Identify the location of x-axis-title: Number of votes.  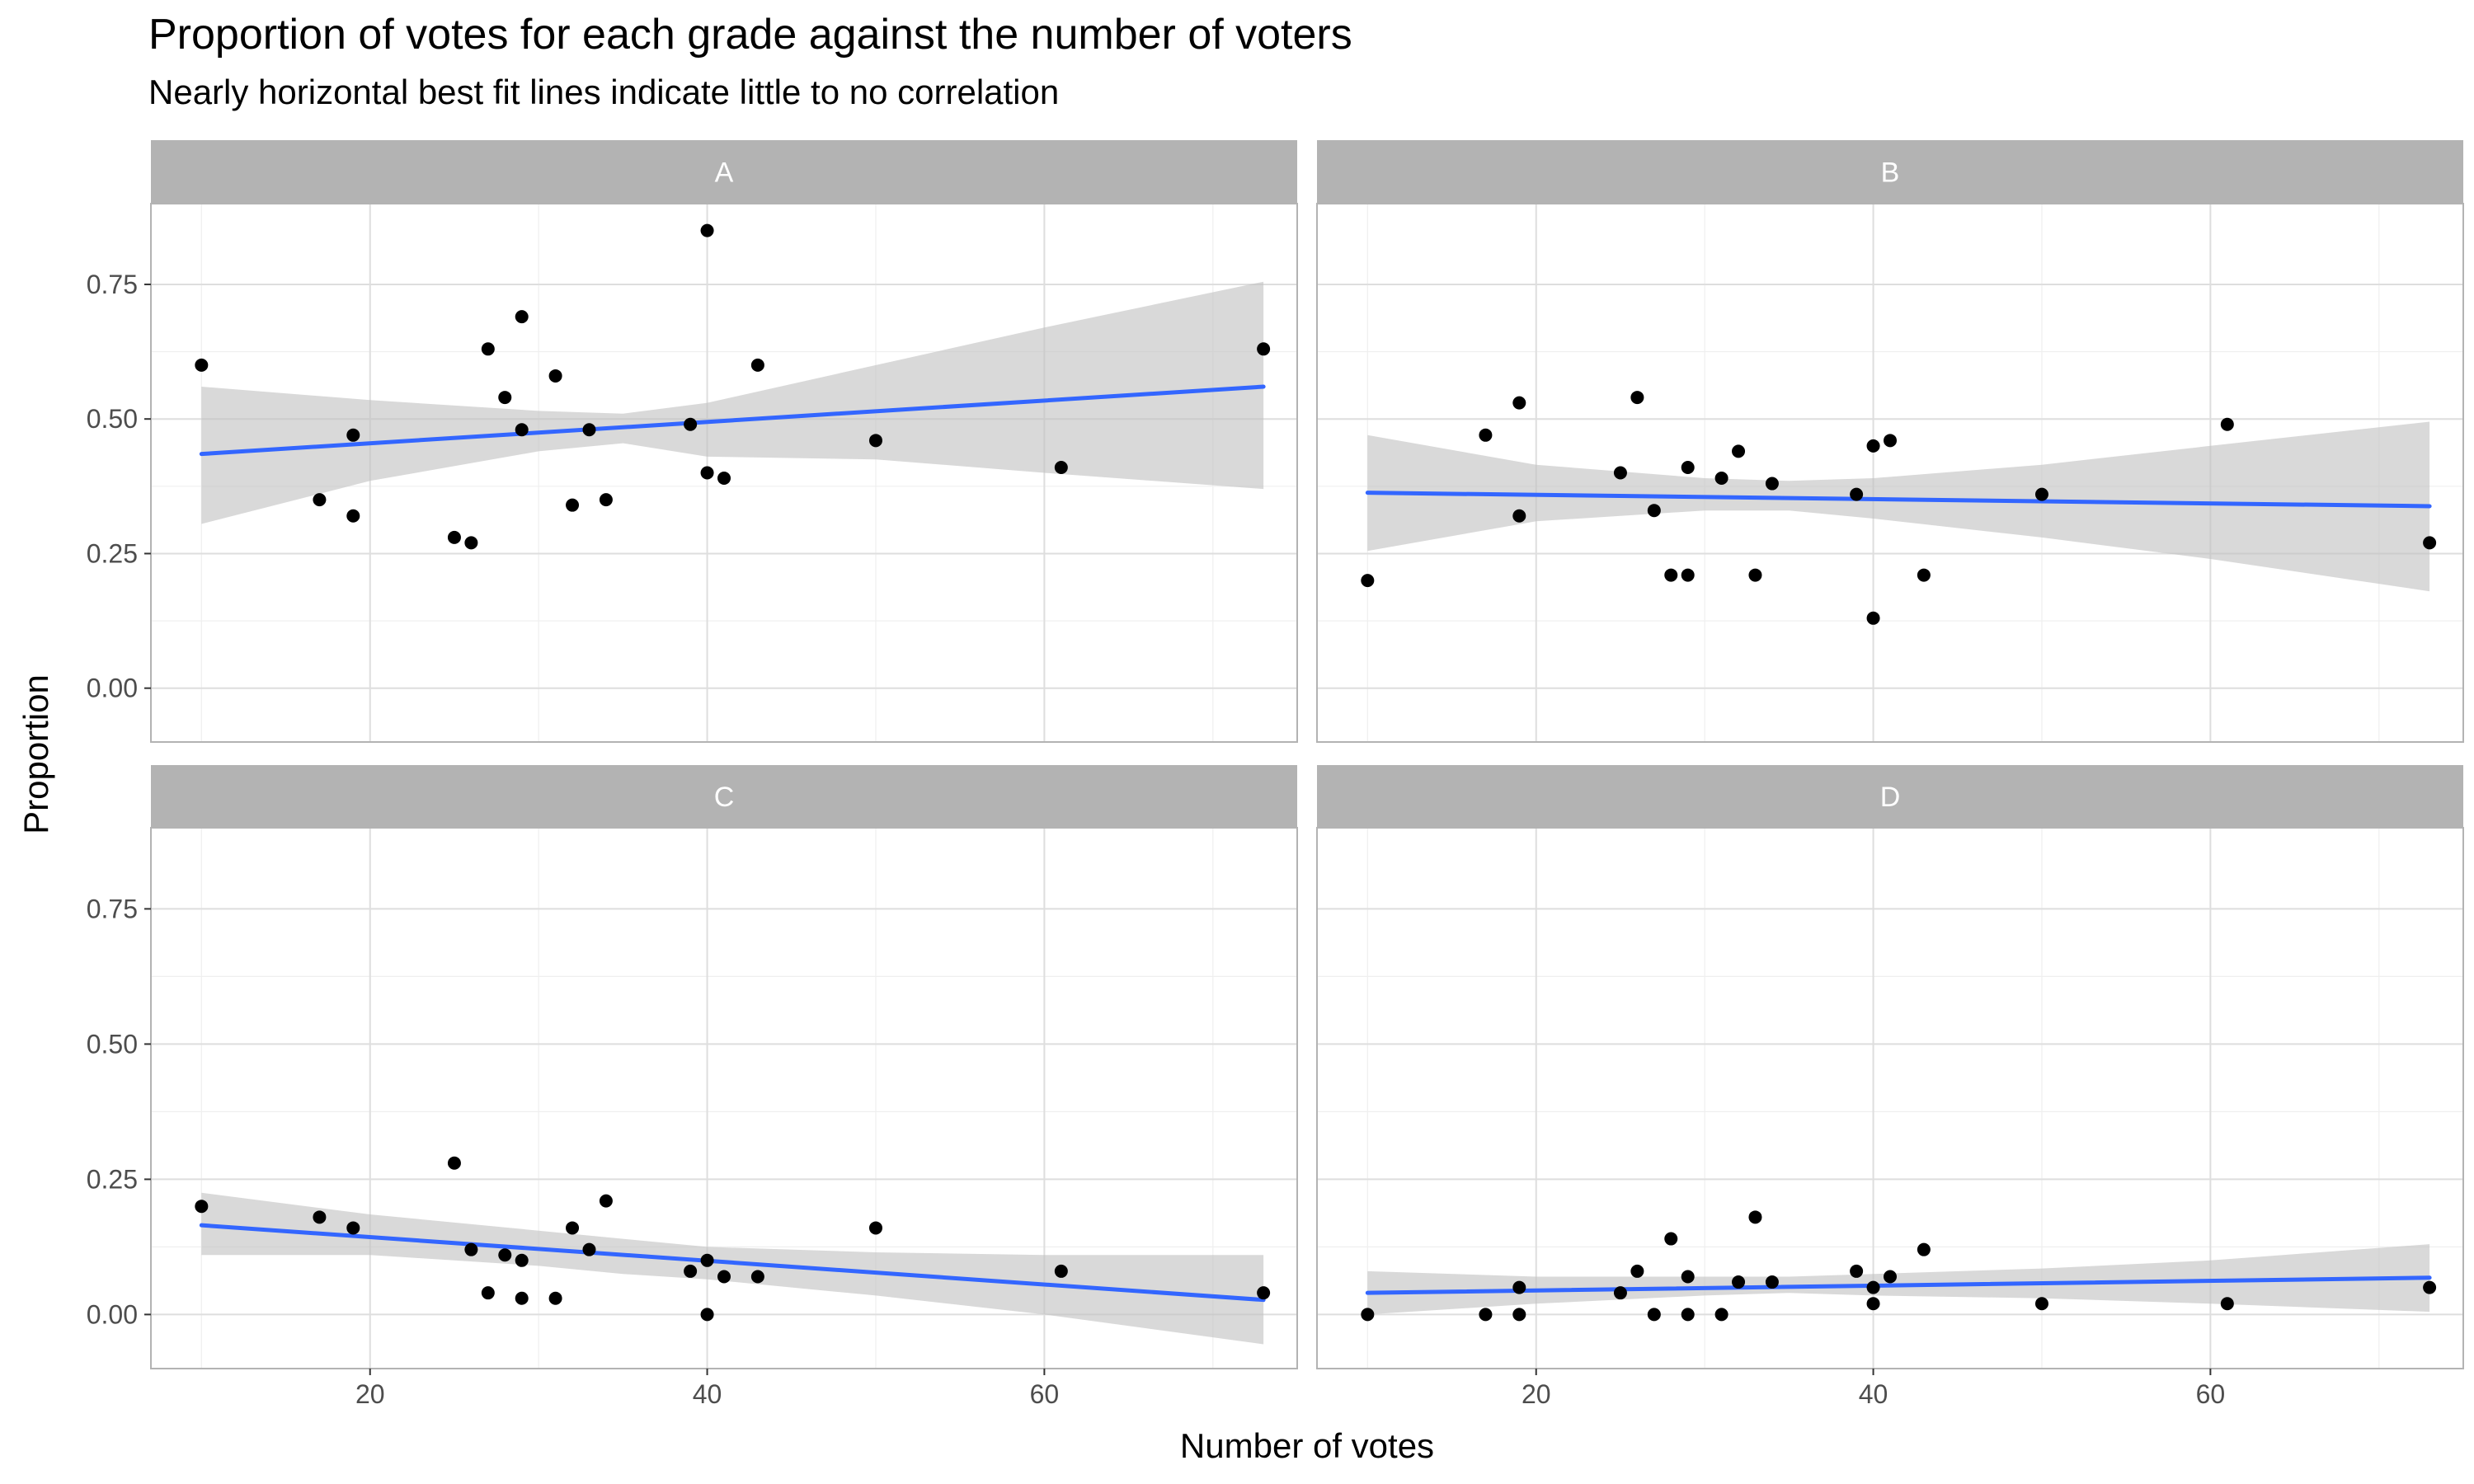
(1307, 1445).